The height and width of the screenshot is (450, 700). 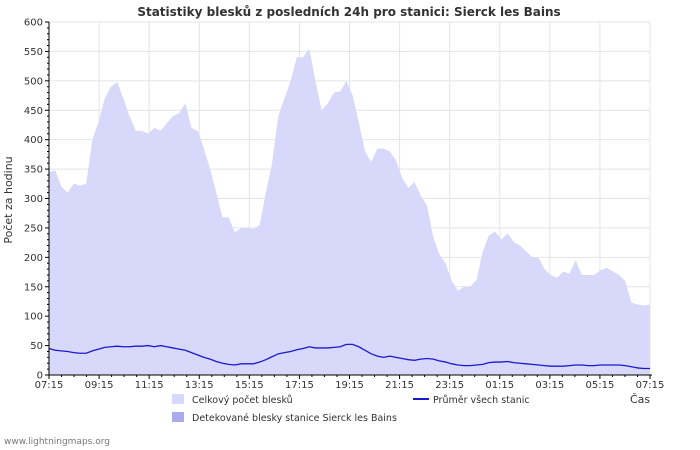 What do you see at coordinates (640, 399) in the screenshot?
I see `x-axis-label: Čas` at bounding box center [640, 399].